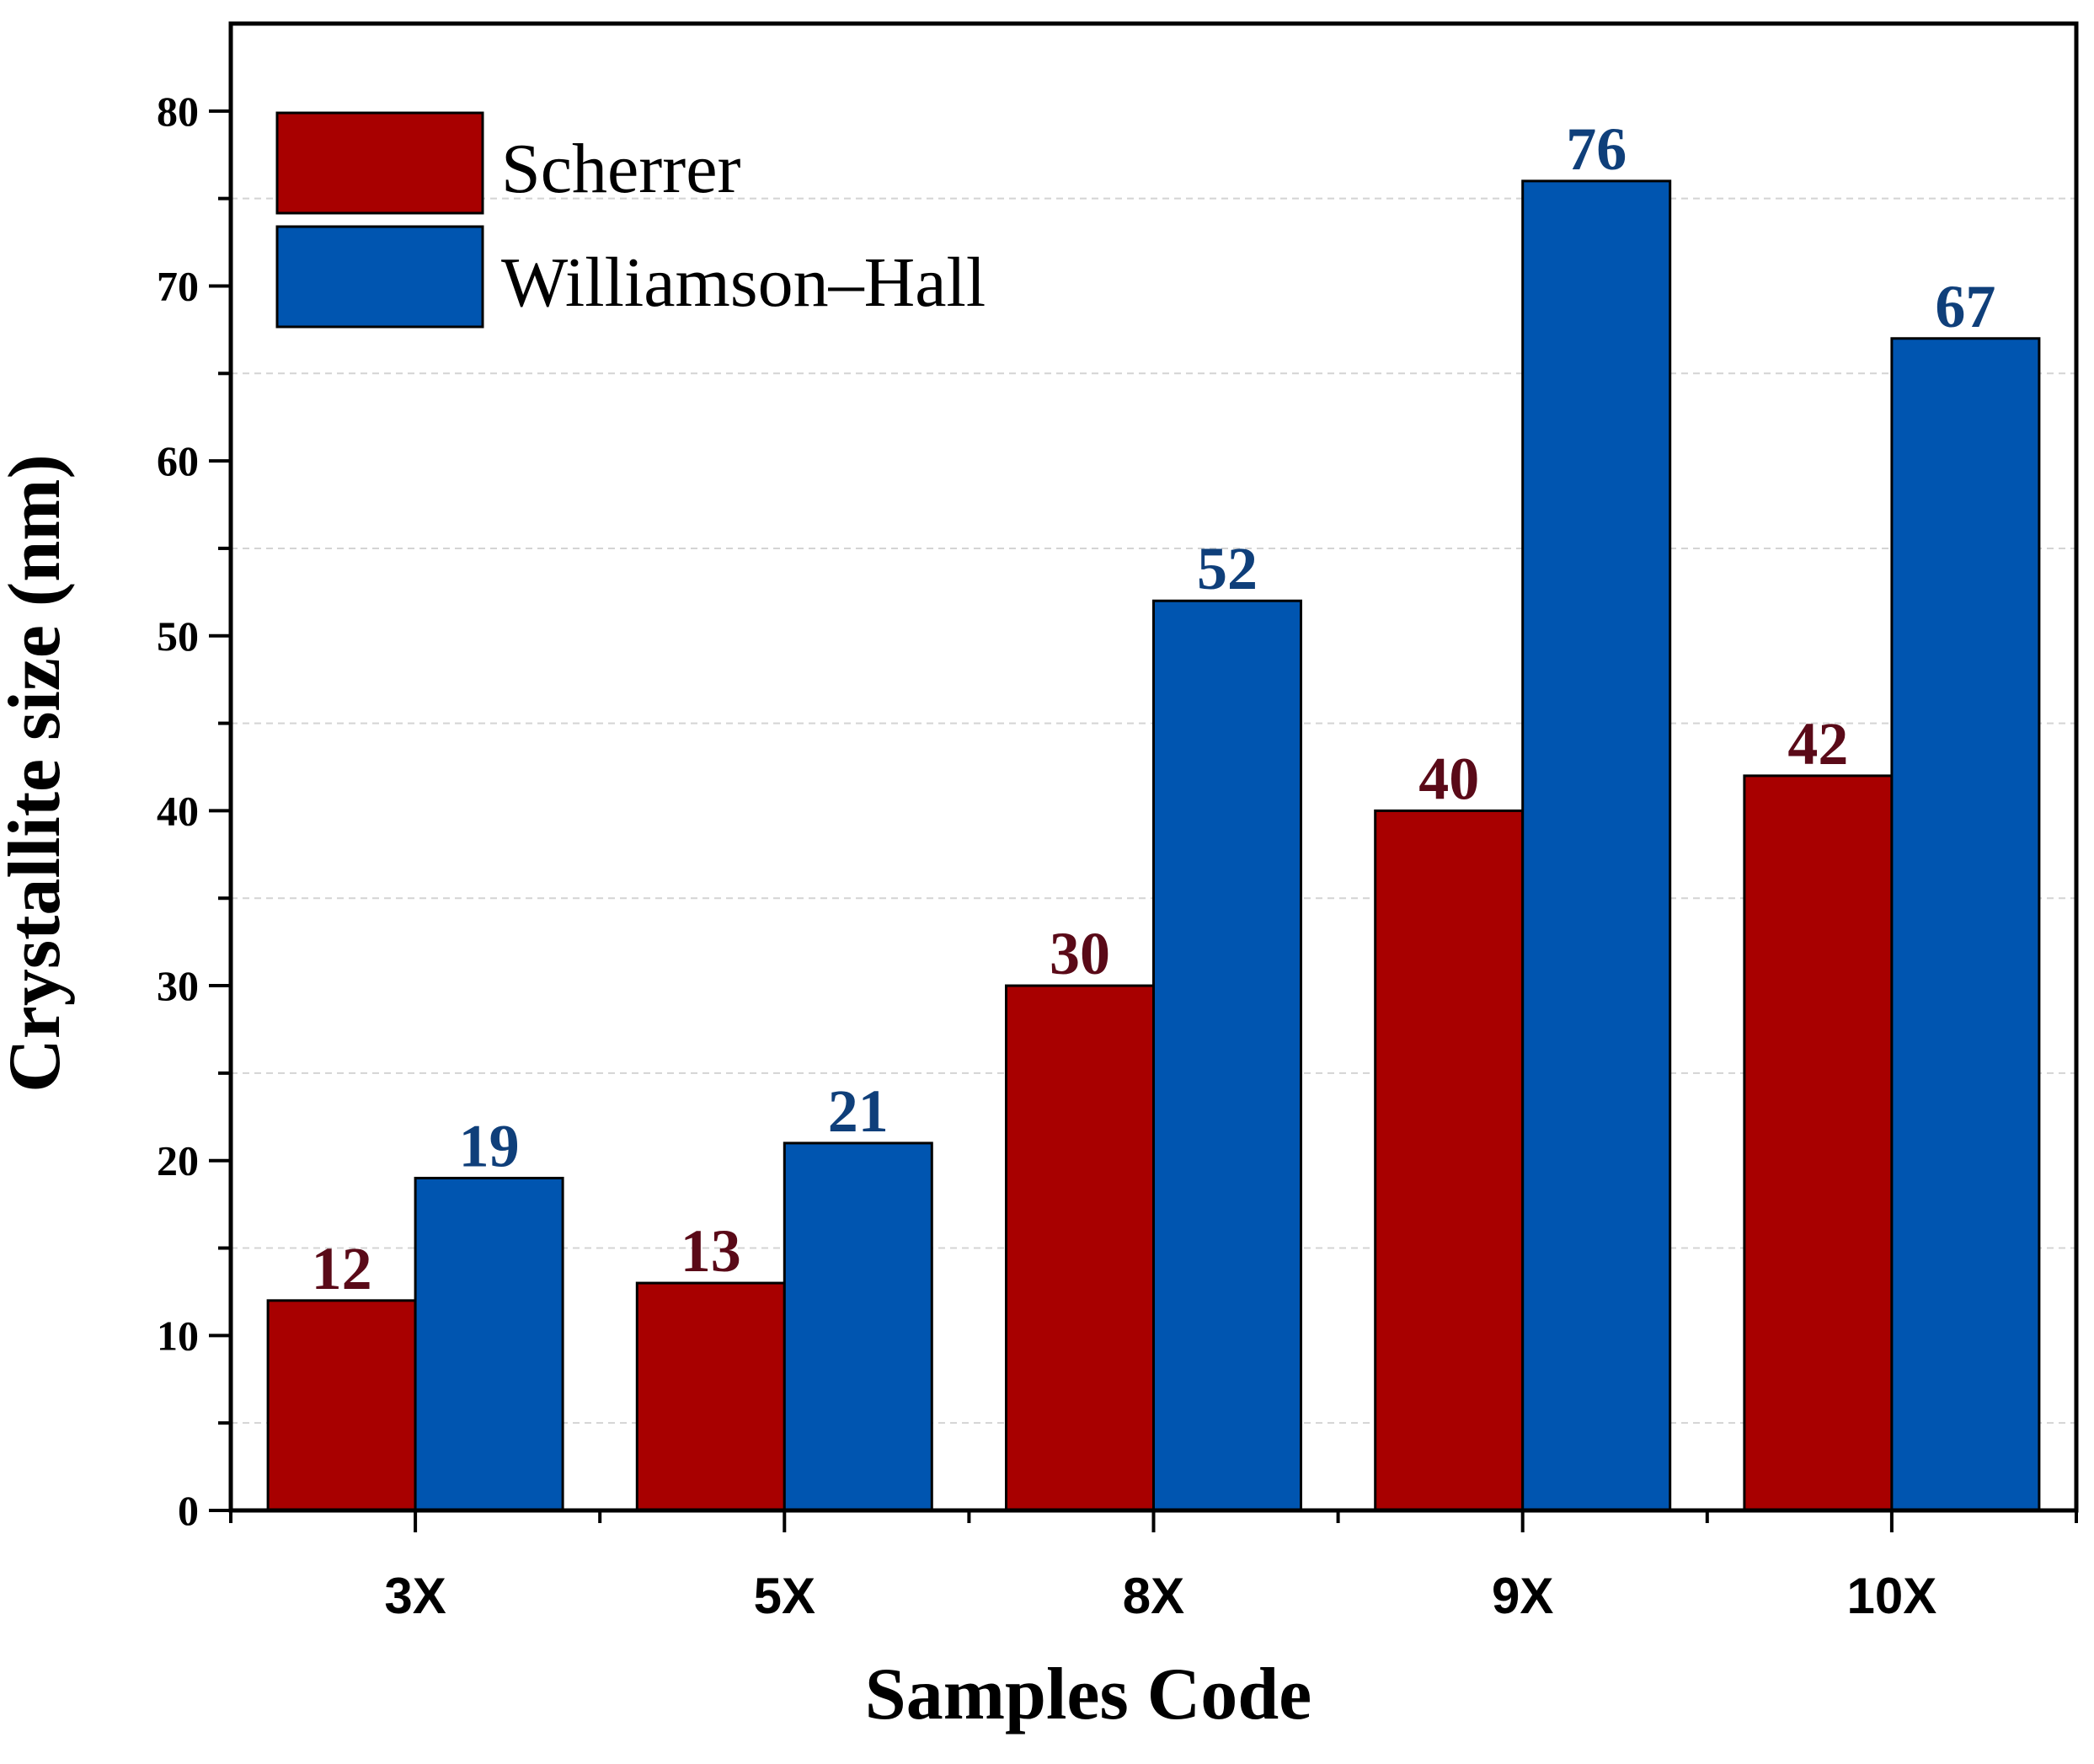 The height and width of the screenshot is (1764, 2094). Describe the element at coordinates (415, 1596) in the screenshot. I see `x-tick-label-3x: 3X` at that location.